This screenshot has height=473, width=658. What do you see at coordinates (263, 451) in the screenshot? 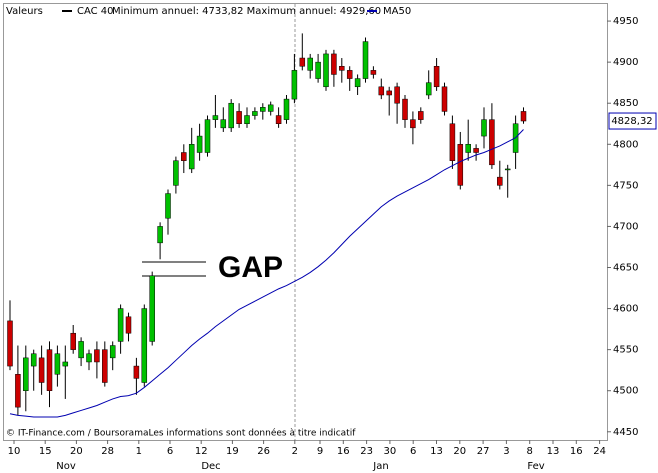
I see `x-tick-label: 26` at bounding box center [263, 451].